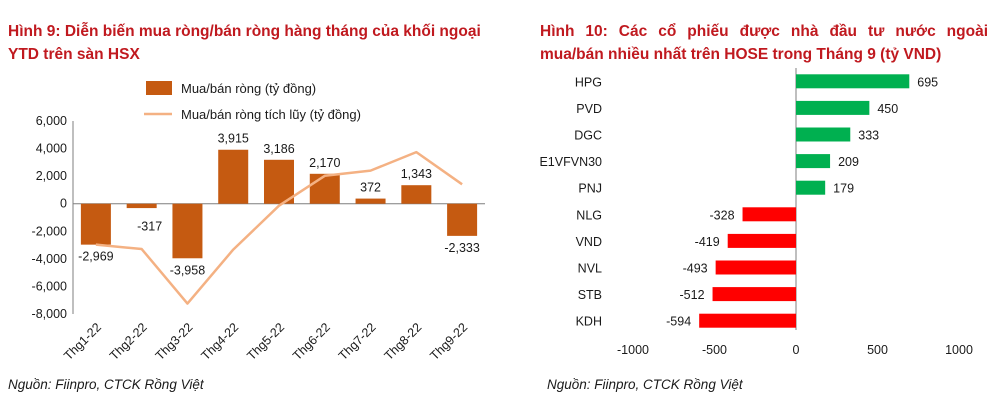 The width and height of the screenshot is (1000, 414). What do you see at coordinates (51, 149) in the screenshot?
I see `y-tick-label: 4,000` at bounding box center [51, 149].